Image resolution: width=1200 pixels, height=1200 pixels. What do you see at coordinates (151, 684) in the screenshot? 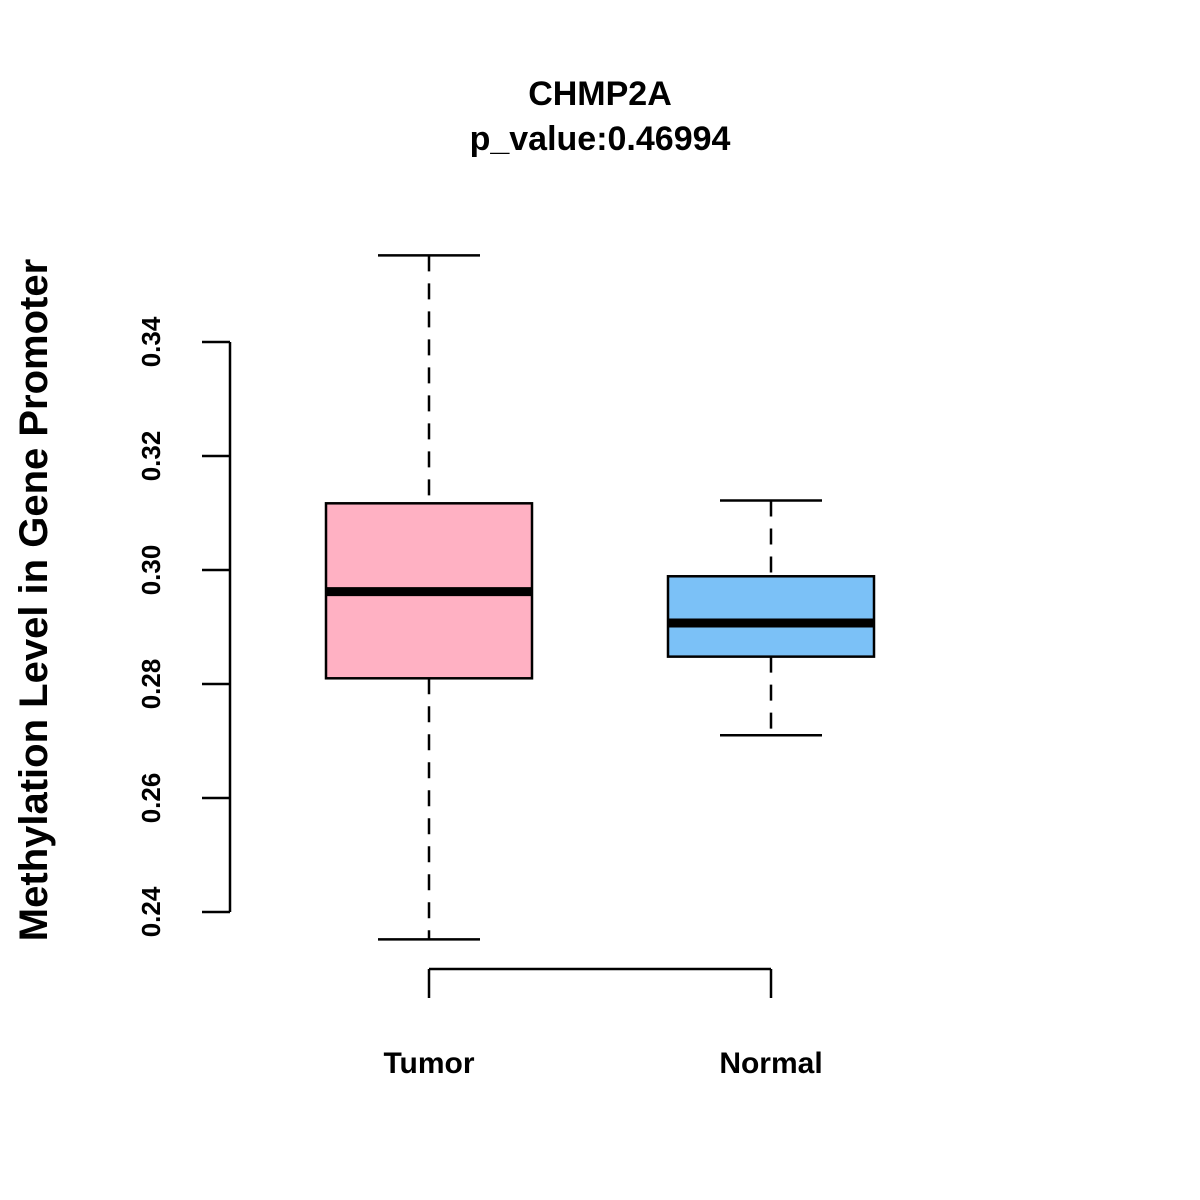
I see `y-tick-label: 0.28` at bounding box center [151, 684].